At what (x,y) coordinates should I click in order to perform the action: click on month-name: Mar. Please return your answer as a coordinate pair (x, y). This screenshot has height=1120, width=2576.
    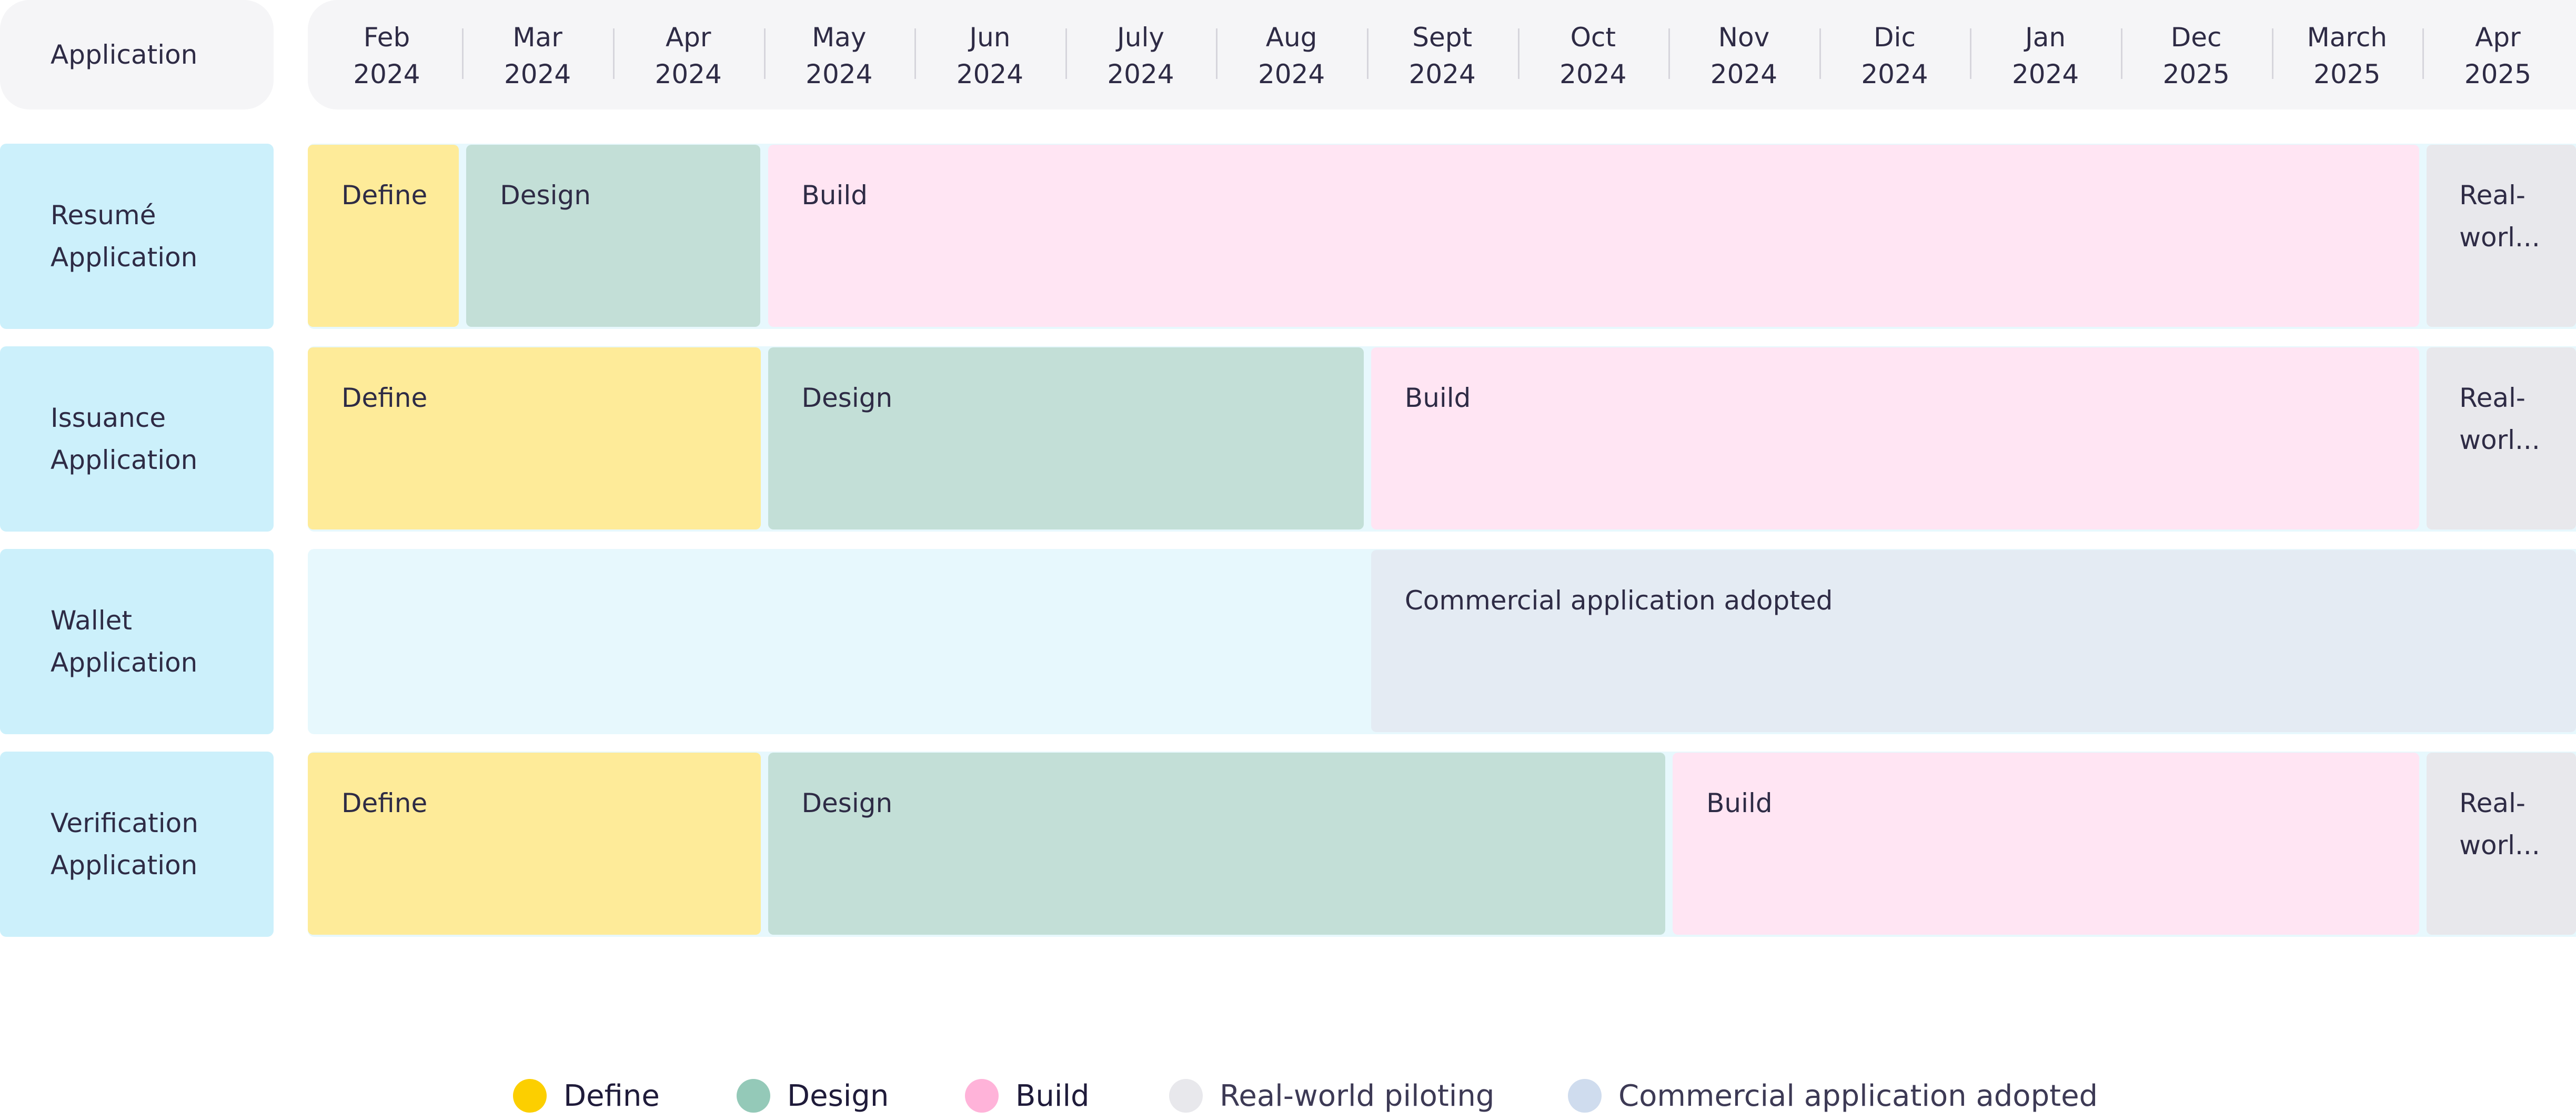
    Looking at the image, I should click on (537, 37).